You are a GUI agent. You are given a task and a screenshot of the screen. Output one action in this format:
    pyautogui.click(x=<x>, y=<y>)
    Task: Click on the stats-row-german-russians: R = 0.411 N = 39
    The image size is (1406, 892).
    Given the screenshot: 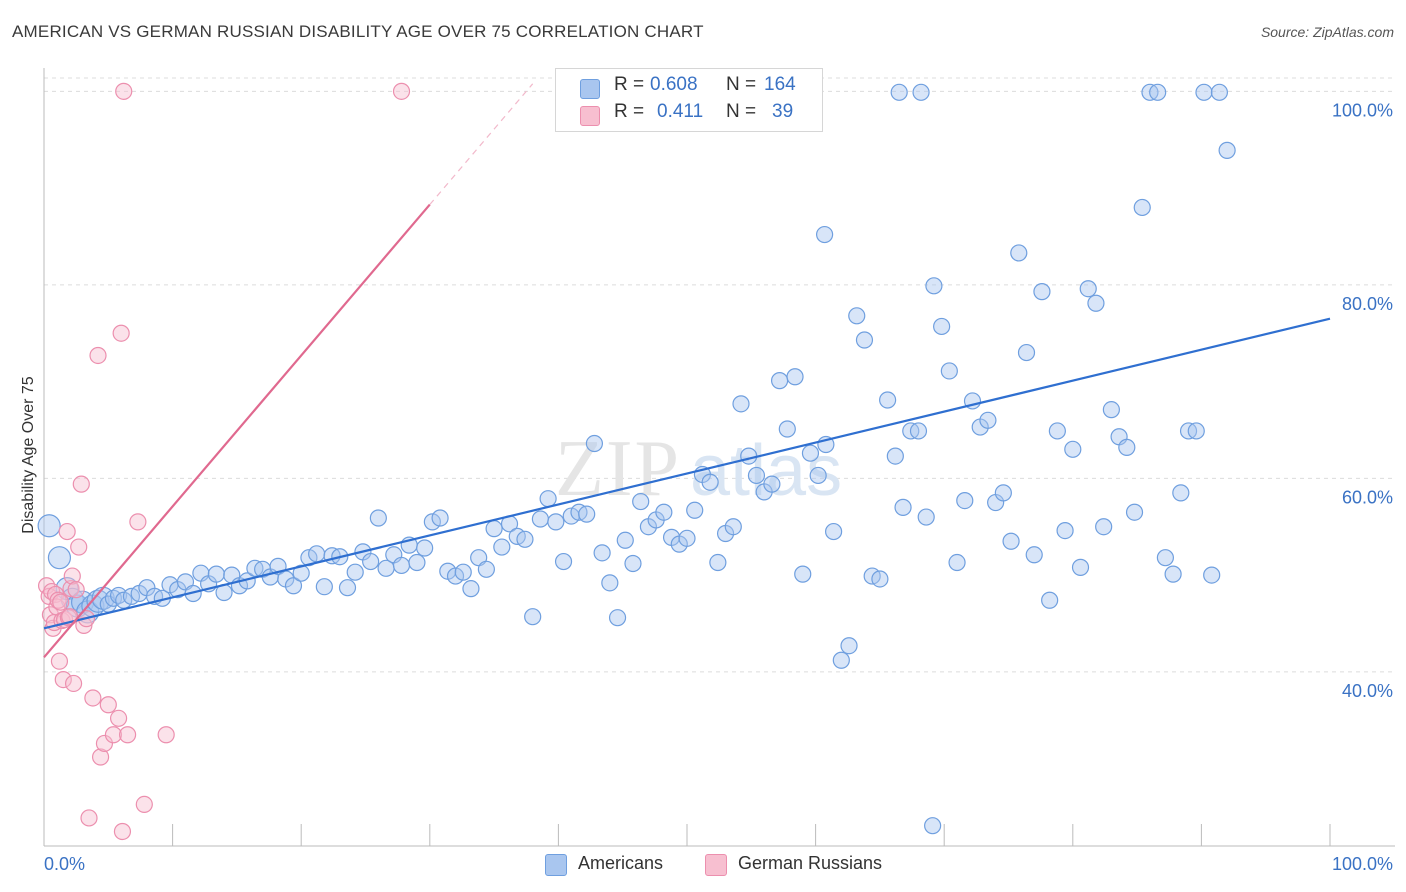 What is the action you would take?
    pyautogui.click(x=689, y=115)
    